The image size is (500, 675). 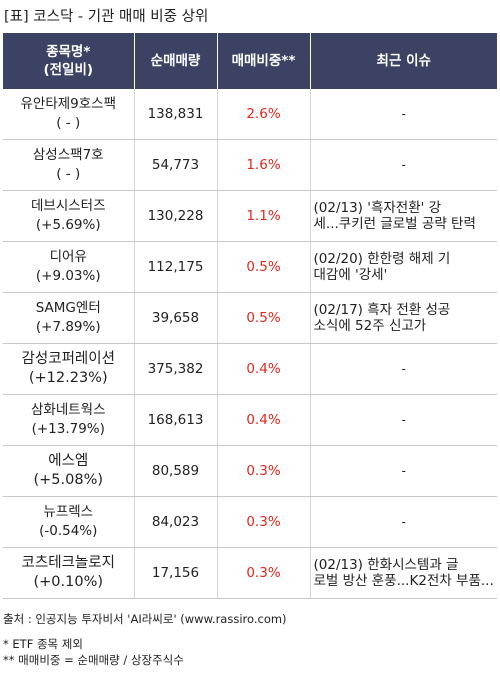 What do you see at coordinates (394, 224) in the screenshot?
I see `issue-line: 세...쿠키런 글로벌 공략 탄력` at bounding box center [394, 224].